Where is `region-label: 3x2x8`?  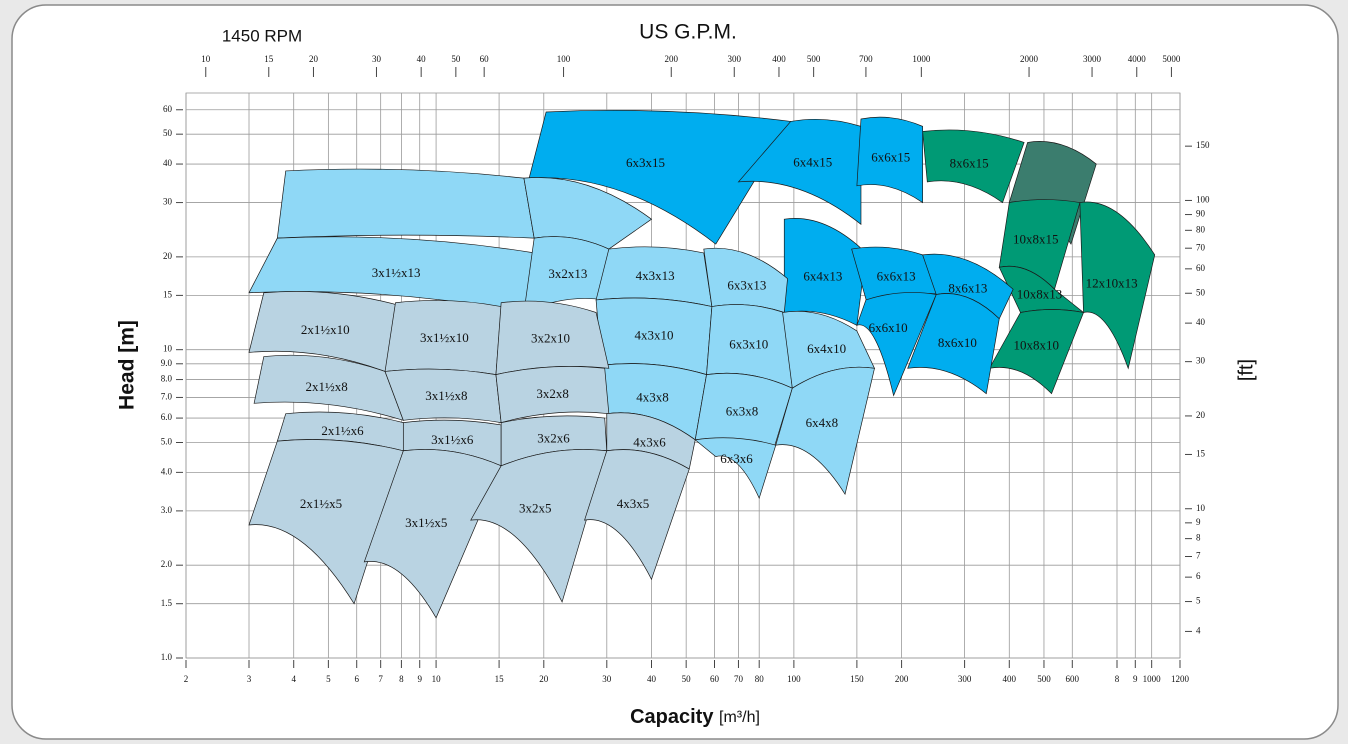
region-label: 3x2x8 is located at coordinates (552, 393).